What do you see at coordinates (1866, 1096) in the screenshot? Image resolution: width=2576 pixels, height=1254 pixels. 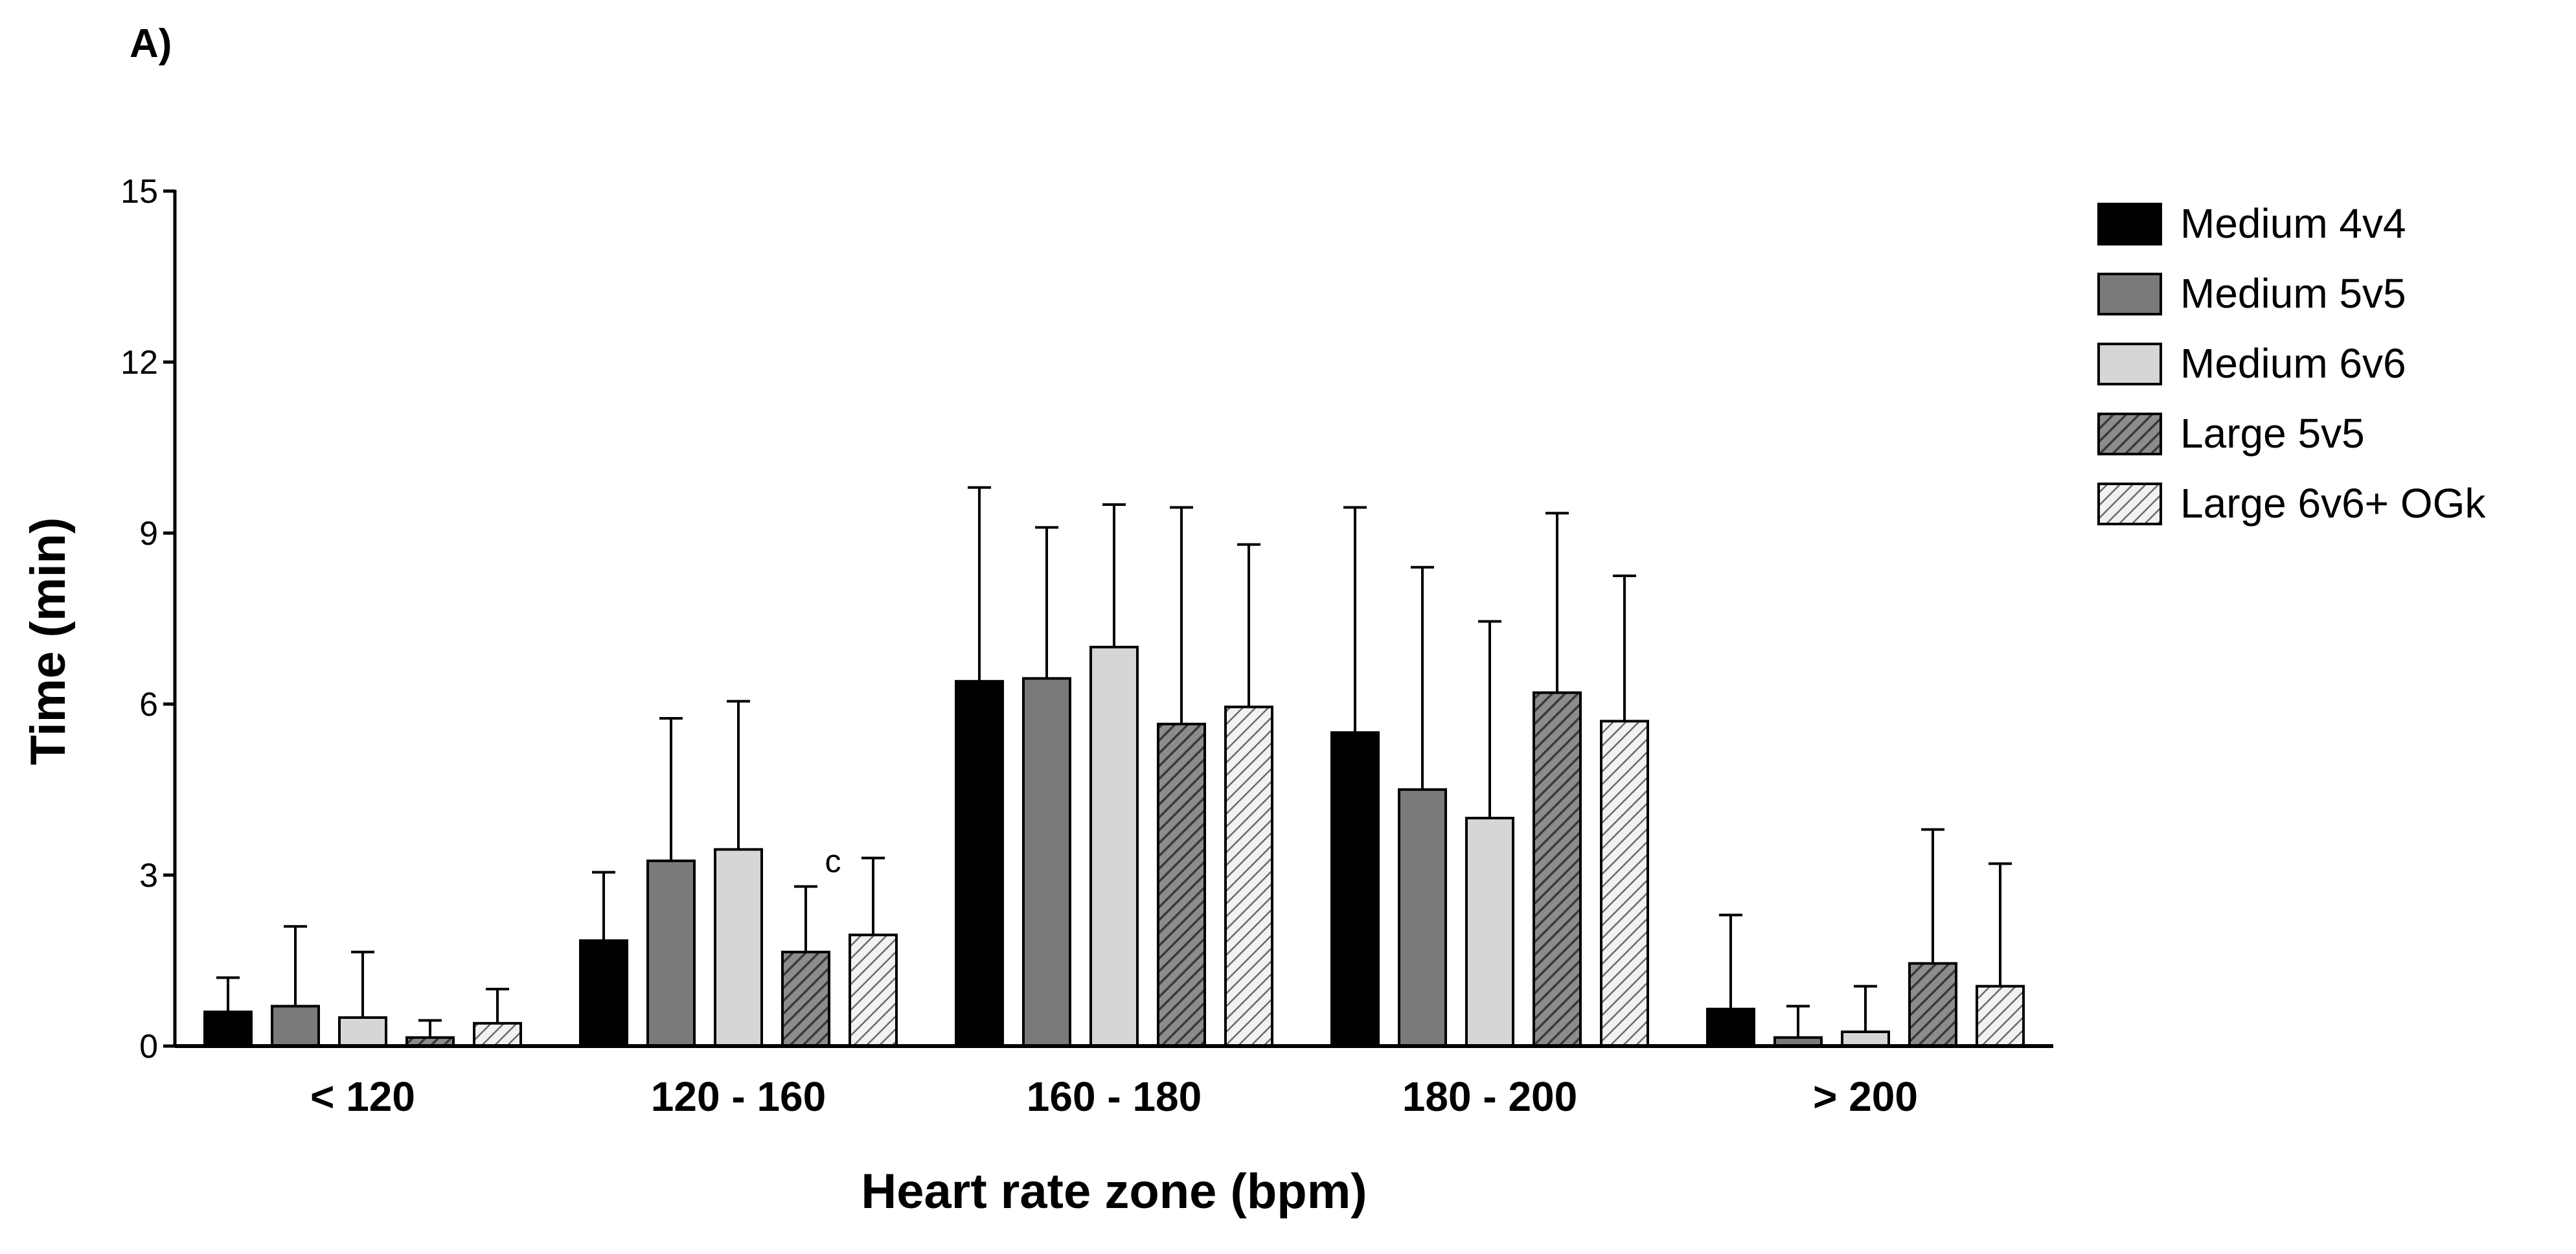 I see `x-tick-label: > 200` at bounding box center [1866, 1096].